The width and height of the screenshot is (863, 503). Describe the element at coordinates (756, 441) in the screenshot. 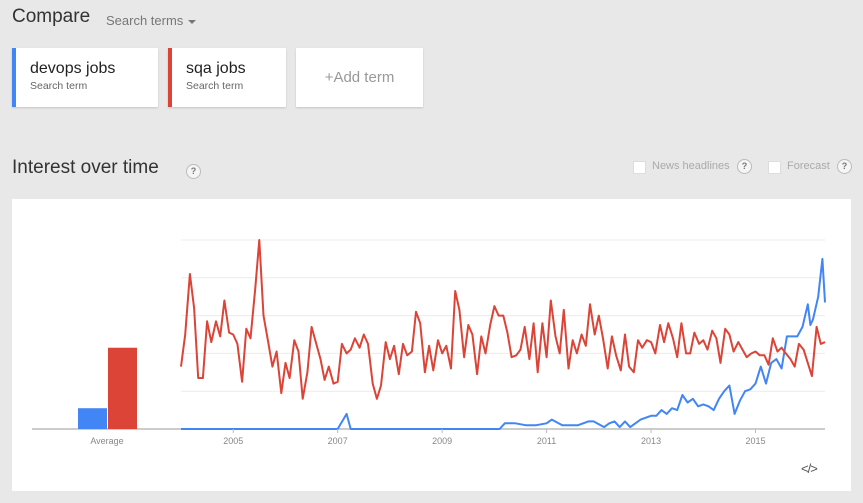

I see `x-tick-label: 2015` at that location.